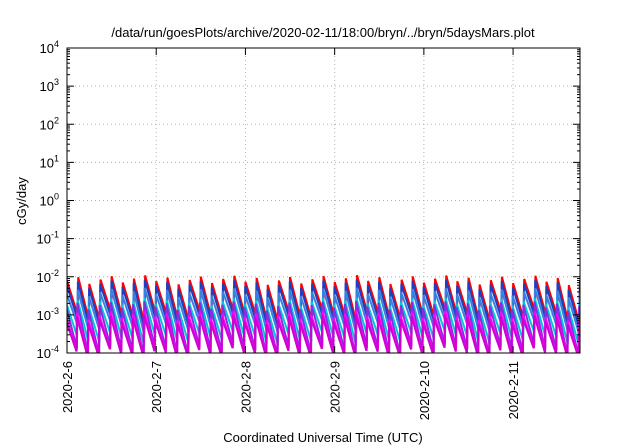 The image size is (640, 448). Describe the element at coordinates (513, 390) in the screenshot. I see `x-tick-label: 2020-2-11` at that location.